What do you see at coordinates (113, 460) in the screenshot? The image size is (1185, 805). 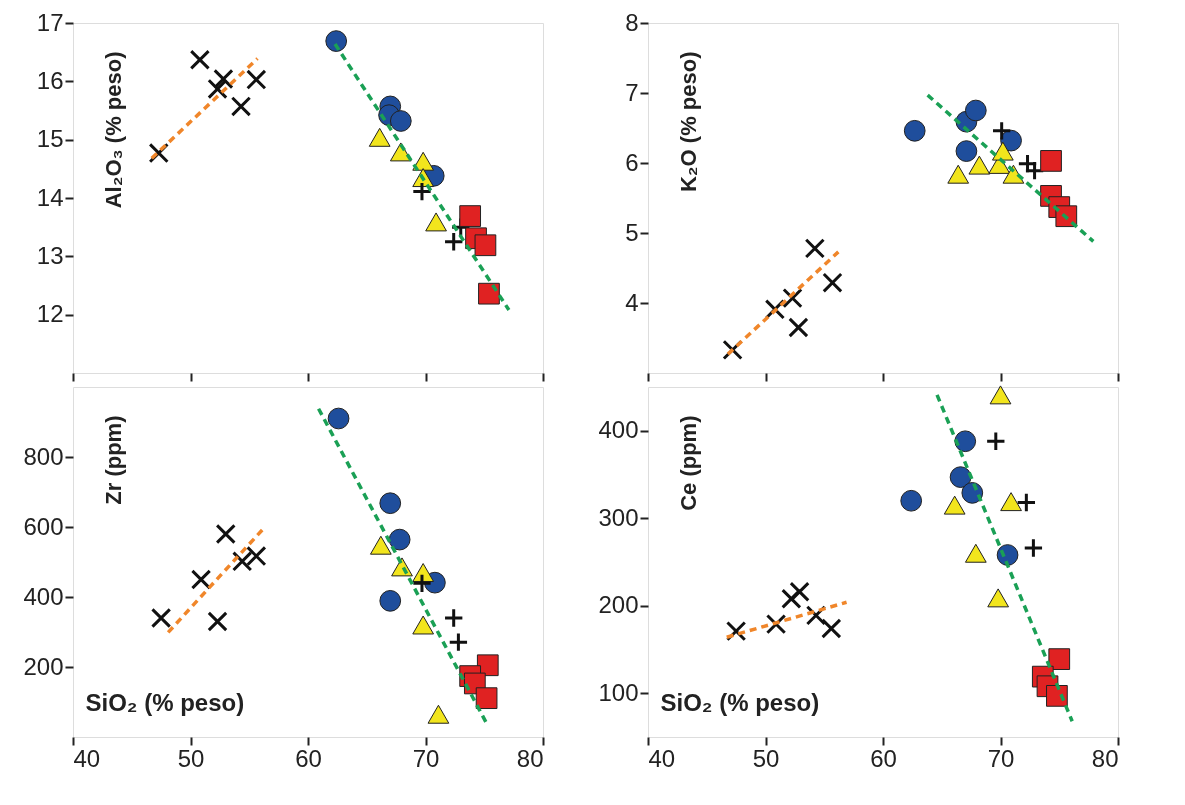 I see `y-axis-title: Zr (ppm)` at bounding box center [113, 460].